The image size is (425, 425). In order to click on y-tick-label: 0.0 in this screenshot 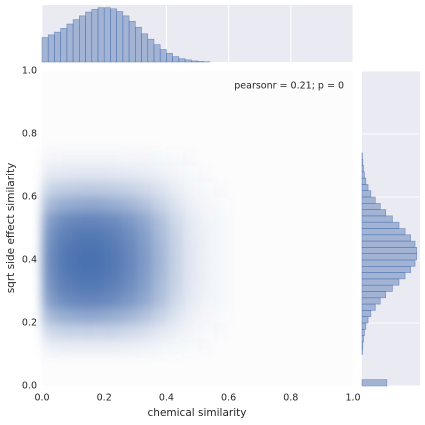, I will do `click(29, 386)`.